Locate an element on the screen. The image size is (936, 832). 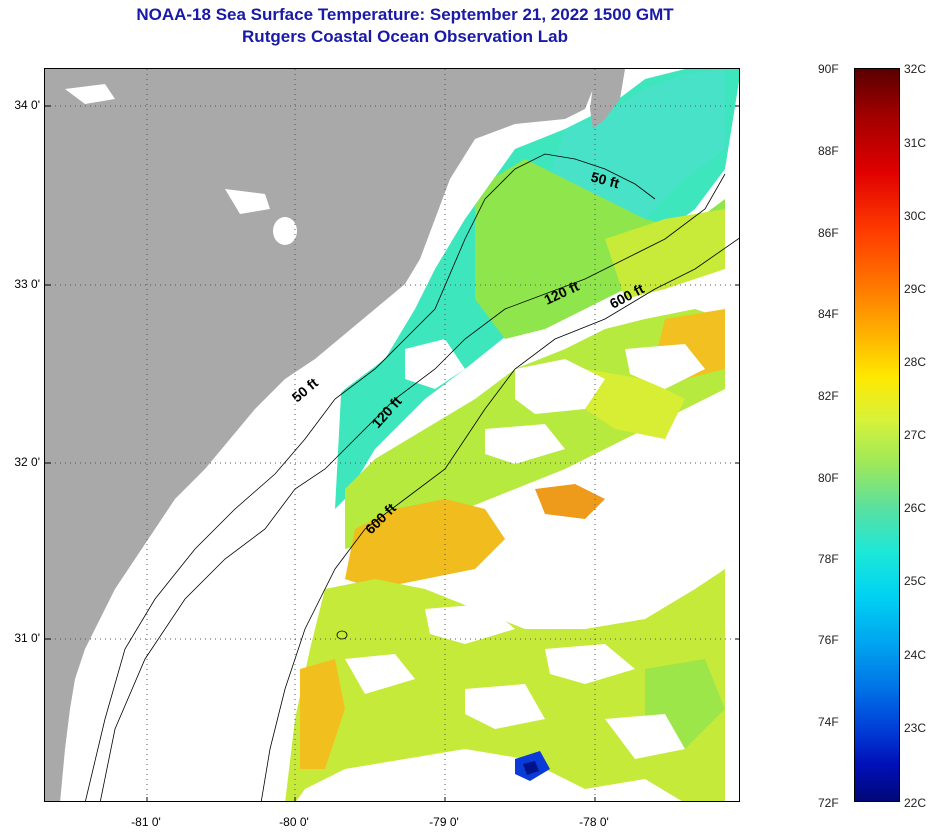
colorbar-c-22: 22C is located at coordinates (915, 803).